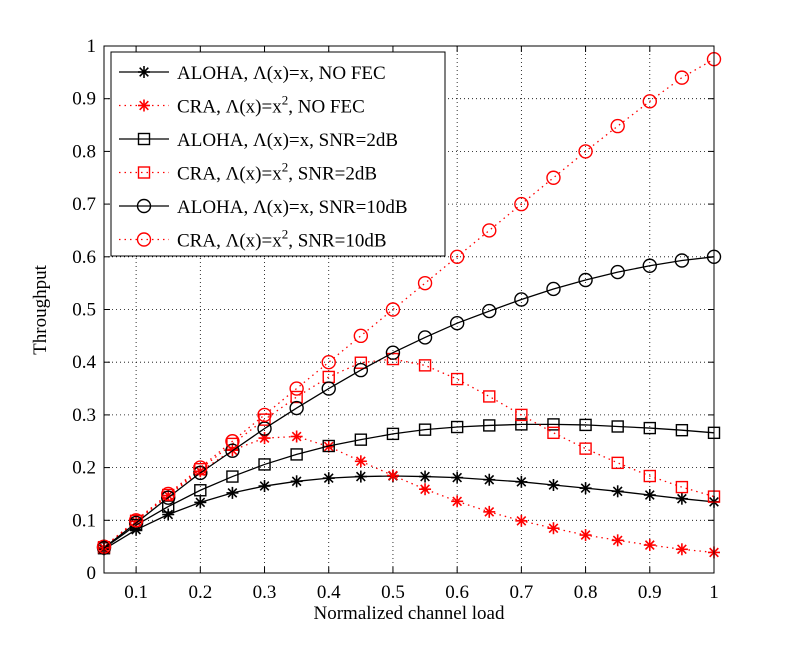 The image size is (789, 650). Describe the element at coordinates (258, 140) in the screenshot. I see `legend-entry: ALOHA, Λ(x)=x, SNR=2dB` at that location.